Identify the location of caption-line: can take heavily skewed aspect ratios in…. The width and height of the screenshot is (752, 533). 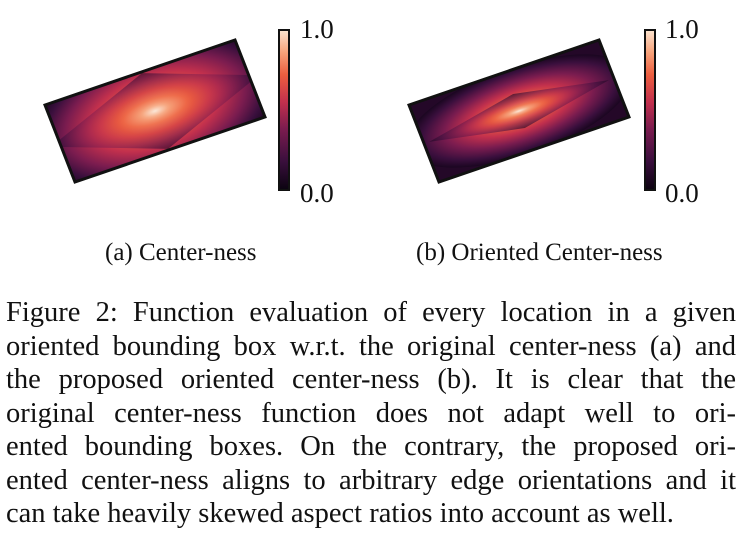
(340, 513).